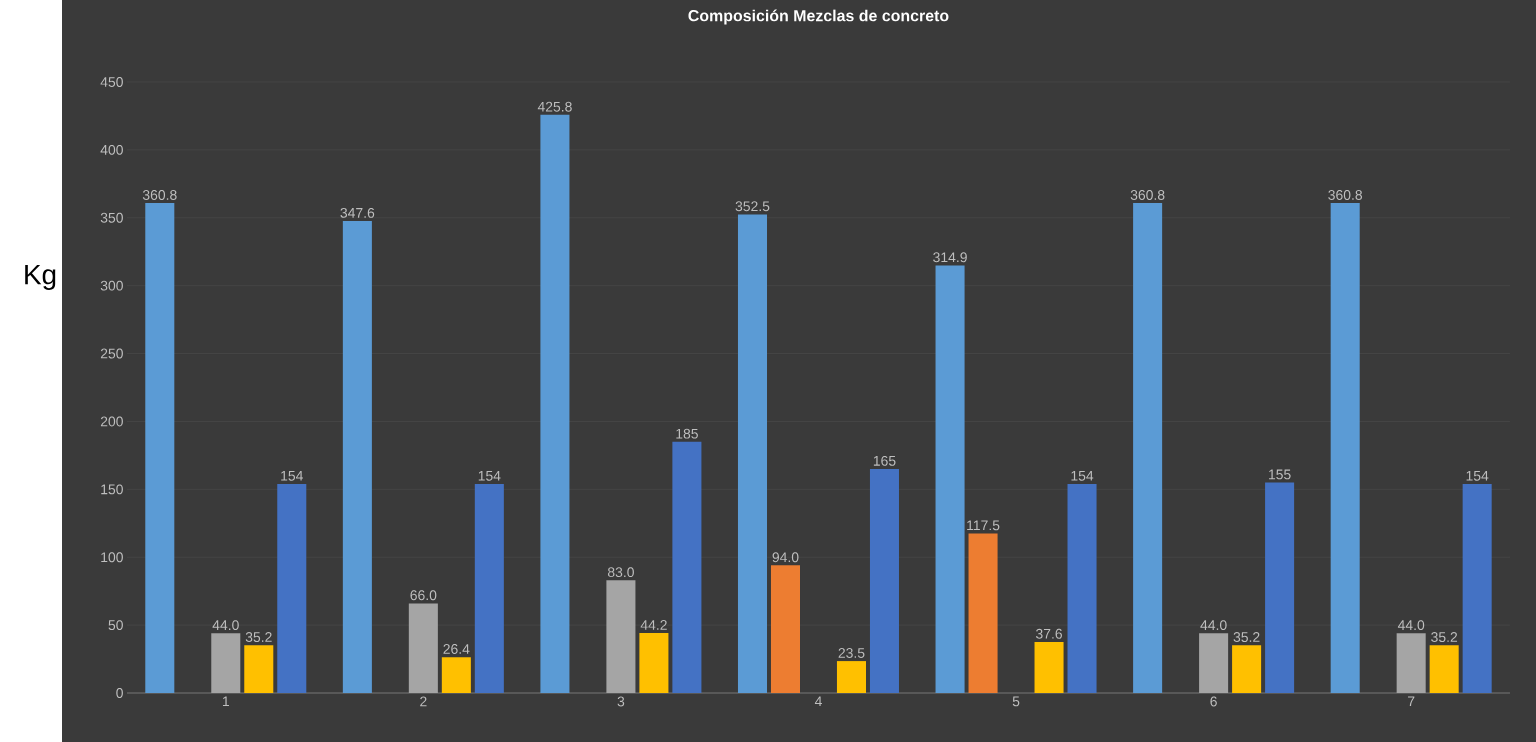  I want to click on data-label: 37.6, so click(1048, 633).